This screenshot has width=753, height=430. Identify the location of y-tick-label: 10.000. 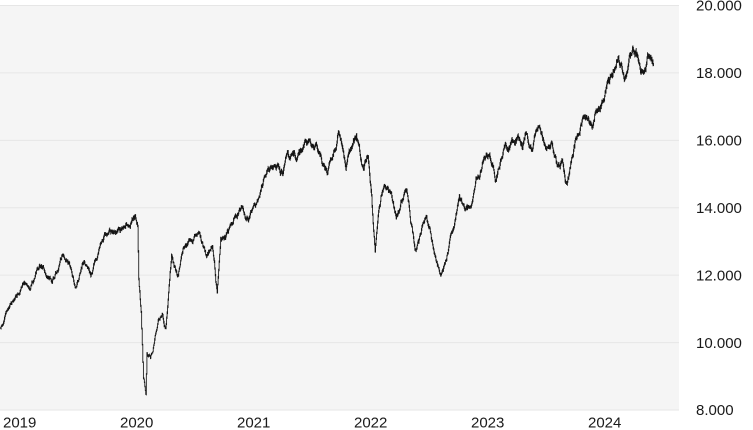
(719, 343).